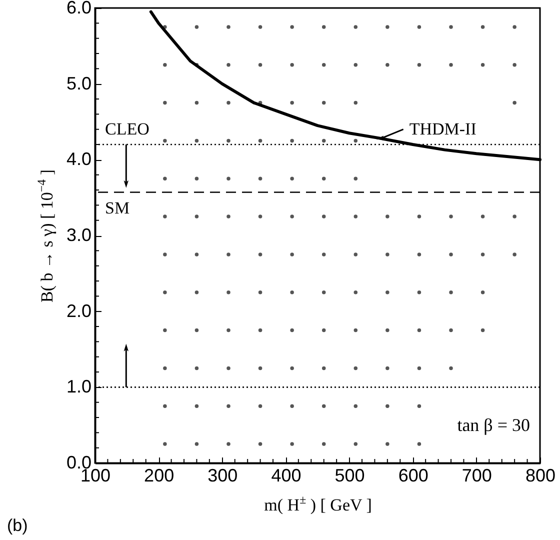  Describe the element at coordinates (79, 310) in the screenshot. I see `y-tick-label: 2.0` at that location.